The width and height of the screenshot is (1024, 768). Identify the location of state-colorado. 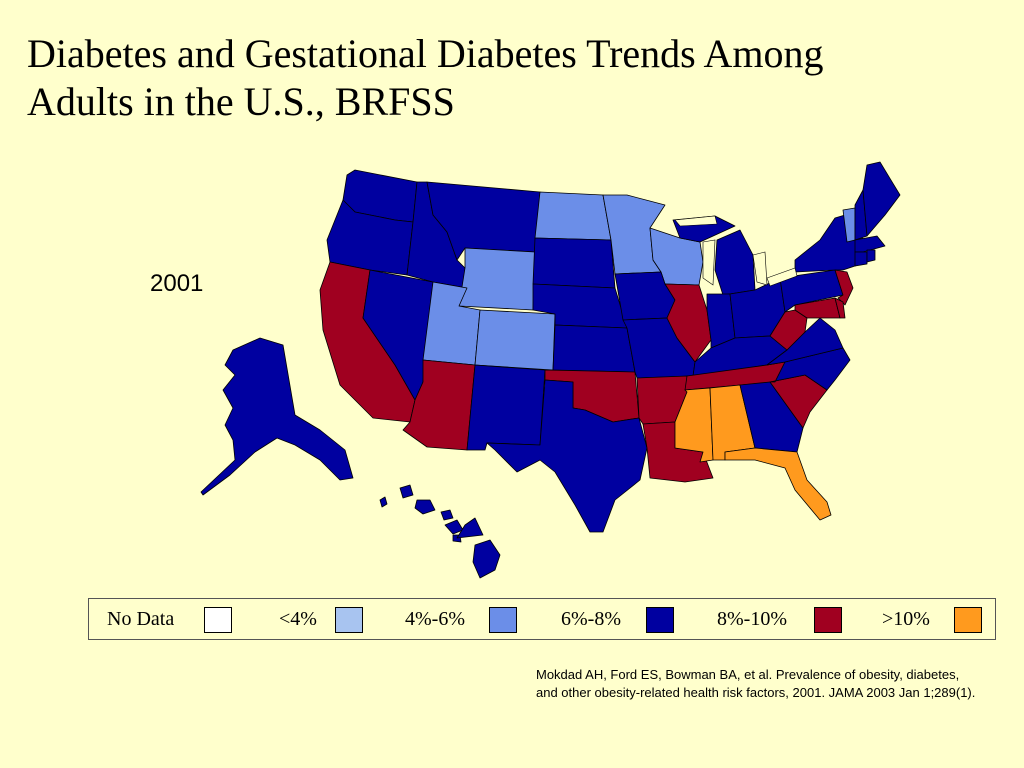
(515, 340).